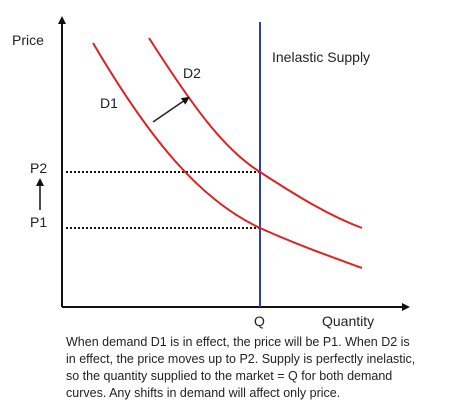 Image resolution: width=450 pixels, height=419 pixels. I want to click on demand-shift-arrow, so click(171, 109).